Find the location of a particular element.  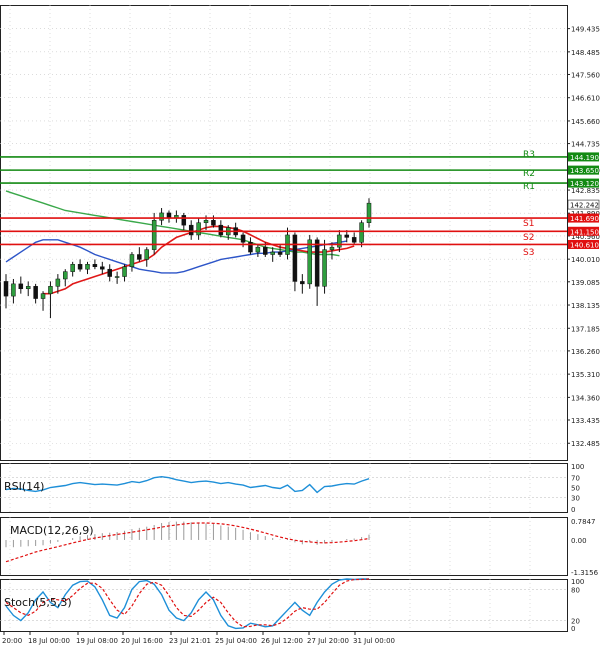

price-tick-label: 132.485 is located at coordinates (585, 444).